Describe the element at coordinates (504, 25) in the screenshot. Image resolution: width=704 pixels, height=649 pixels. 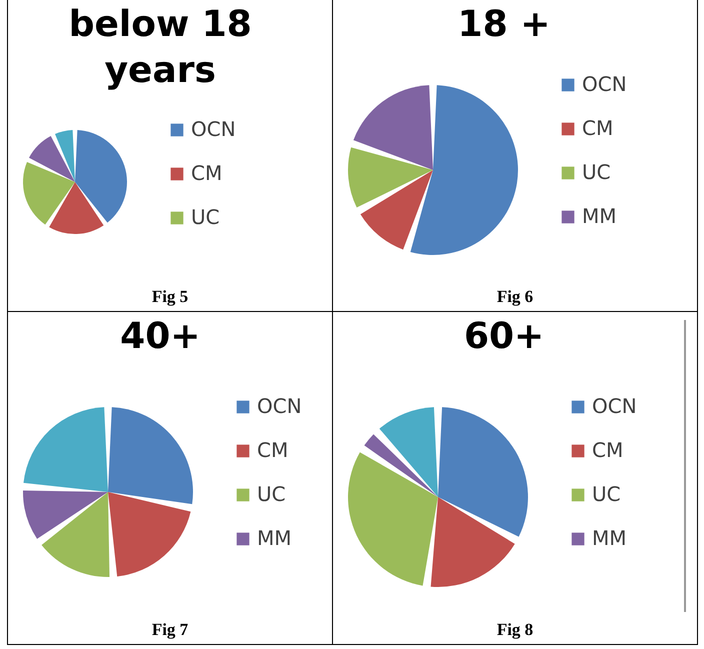
I see `chart-title: 18 +` at that location.